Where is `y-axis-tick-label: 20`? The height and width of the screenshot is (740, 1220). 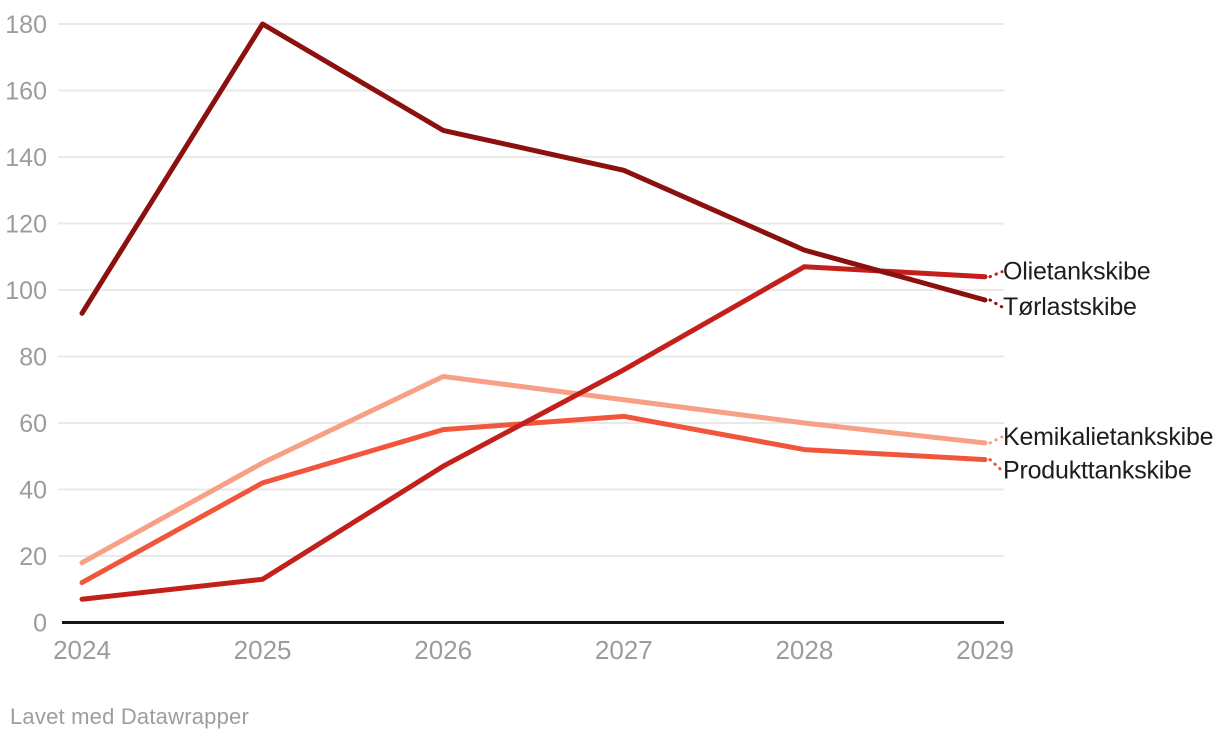
y-axis-tick-label: 20 is located at coordinates (33, 557).